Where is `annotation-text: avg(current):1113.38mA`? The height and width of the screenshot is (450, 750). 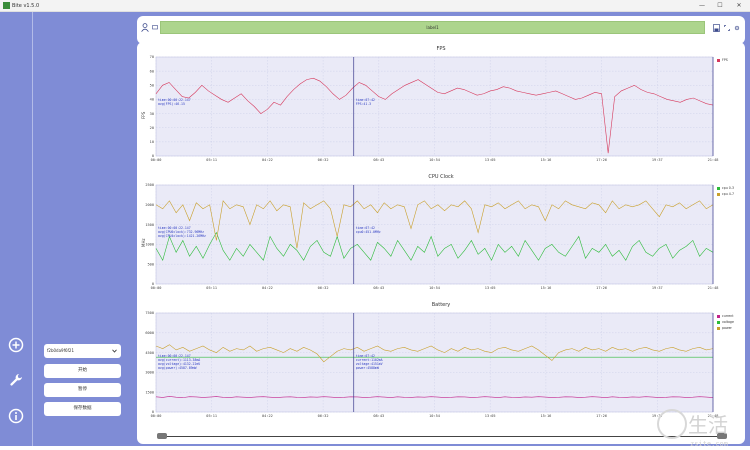
annotation-text: avg(current):1113.38mA is located at coordinates (179, 360).